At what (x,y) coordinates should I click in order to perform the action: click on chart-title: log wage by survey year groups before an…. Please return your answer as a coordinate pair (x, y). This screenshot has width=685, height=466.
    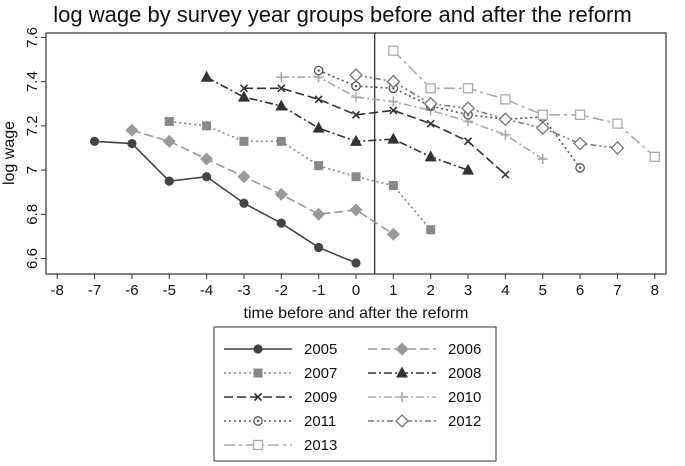
    Looking at the image, I should click on (342, 14).